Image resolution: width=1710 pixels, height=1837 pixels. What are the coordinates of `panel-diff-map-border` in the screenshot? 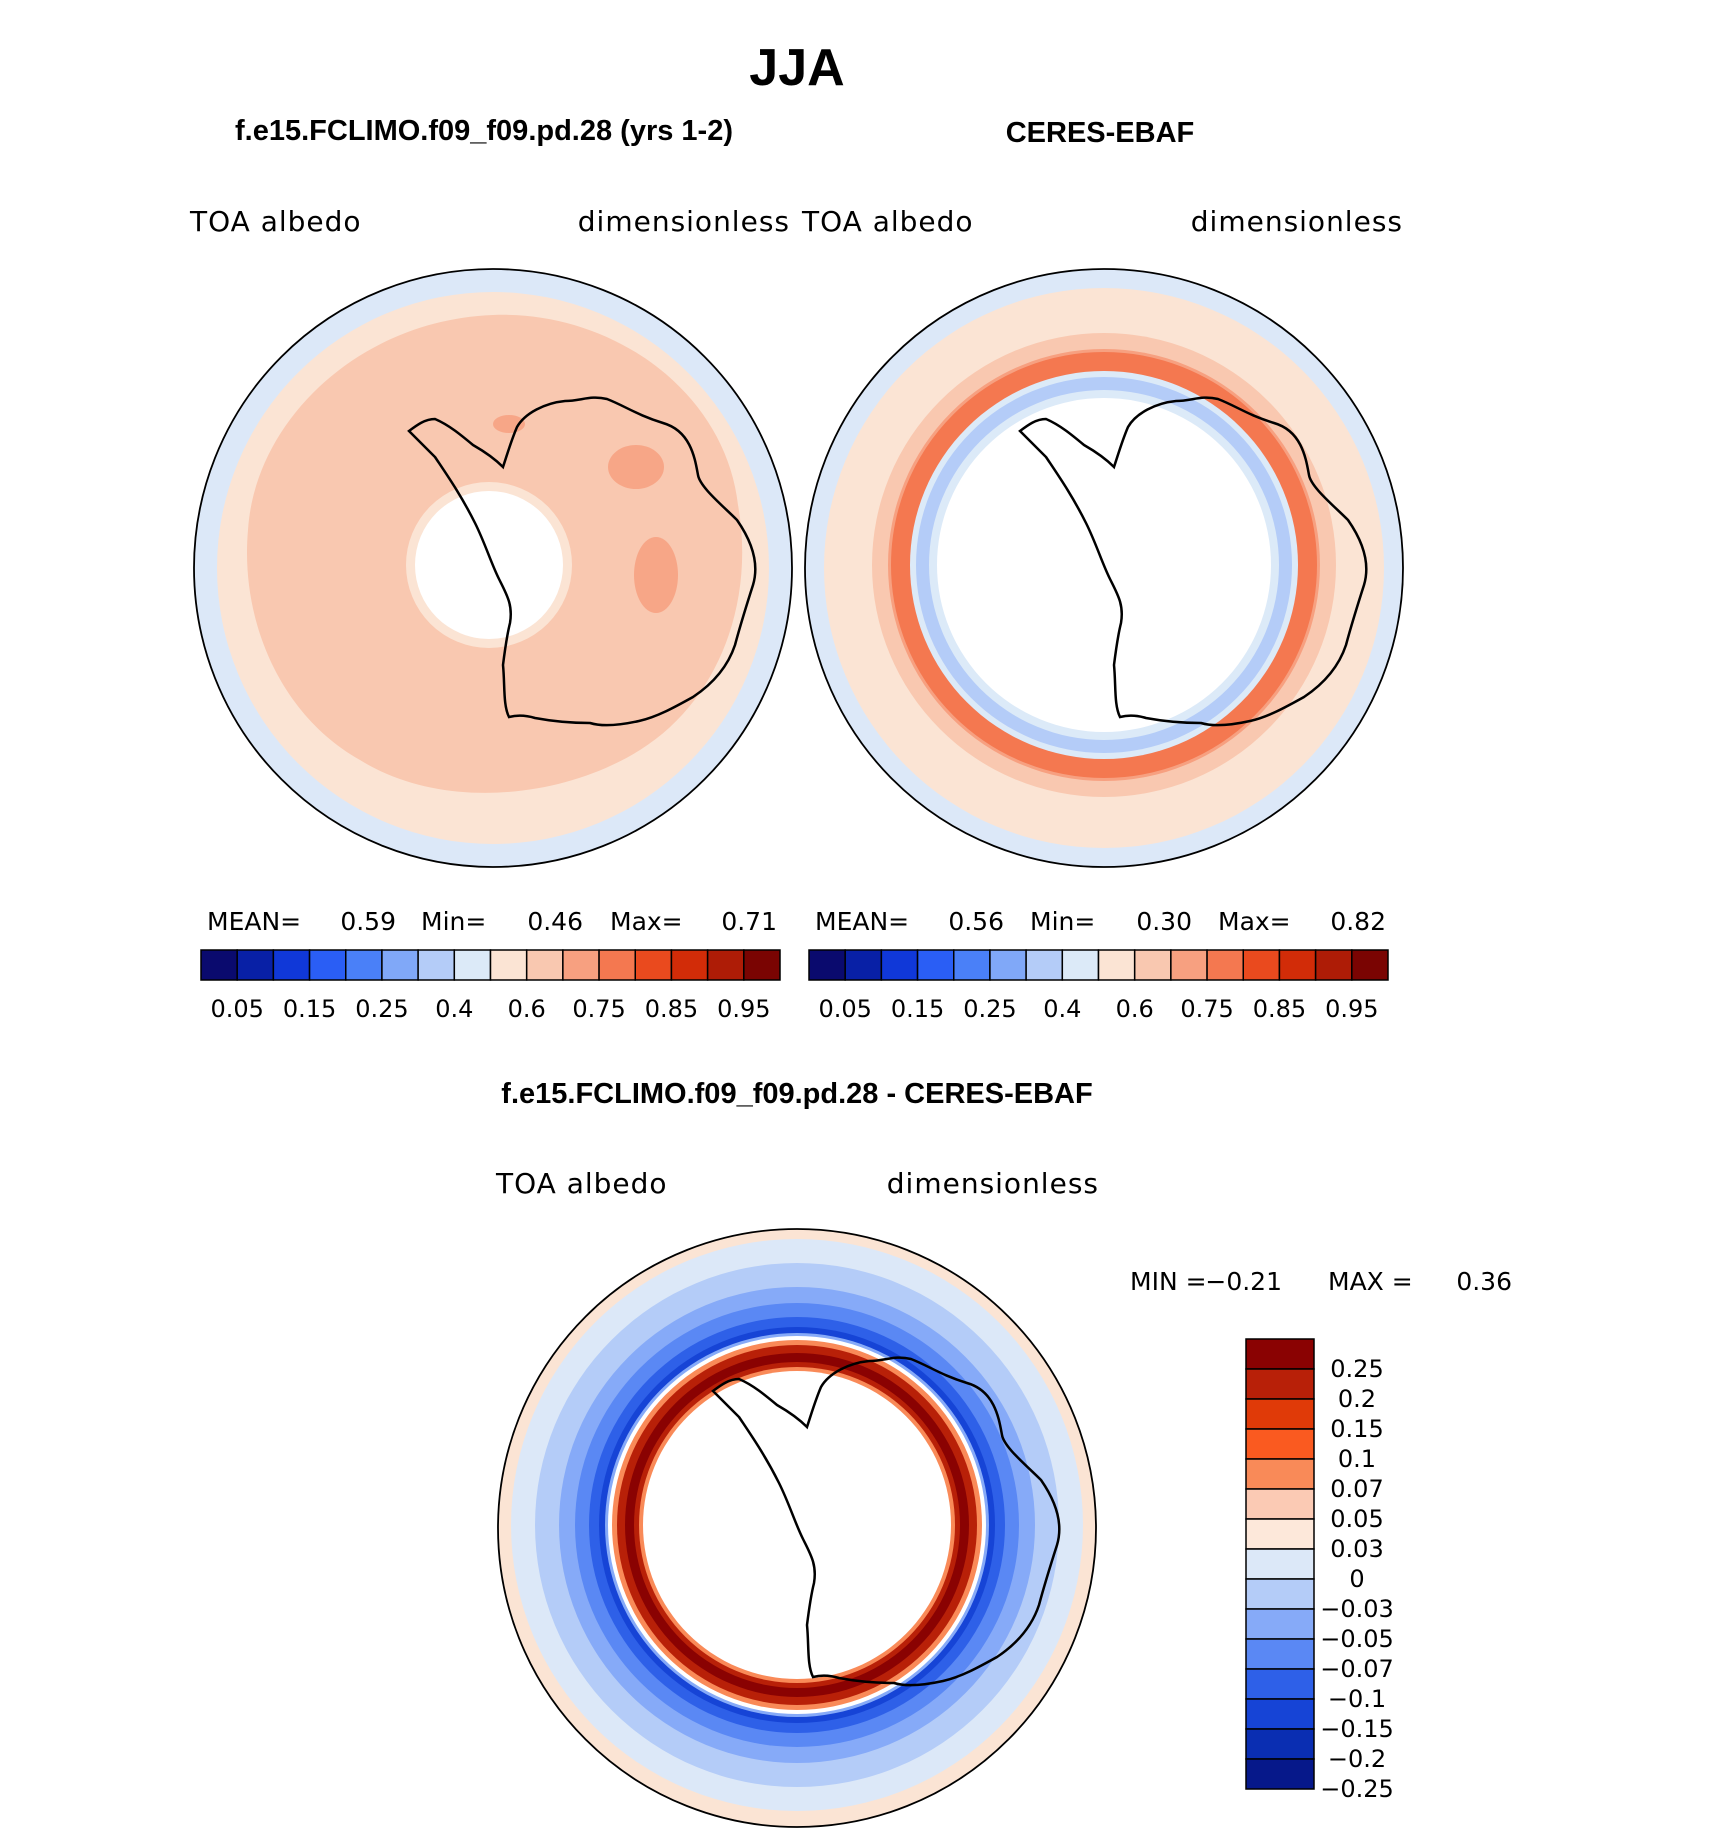 It's located at (797, 1528).